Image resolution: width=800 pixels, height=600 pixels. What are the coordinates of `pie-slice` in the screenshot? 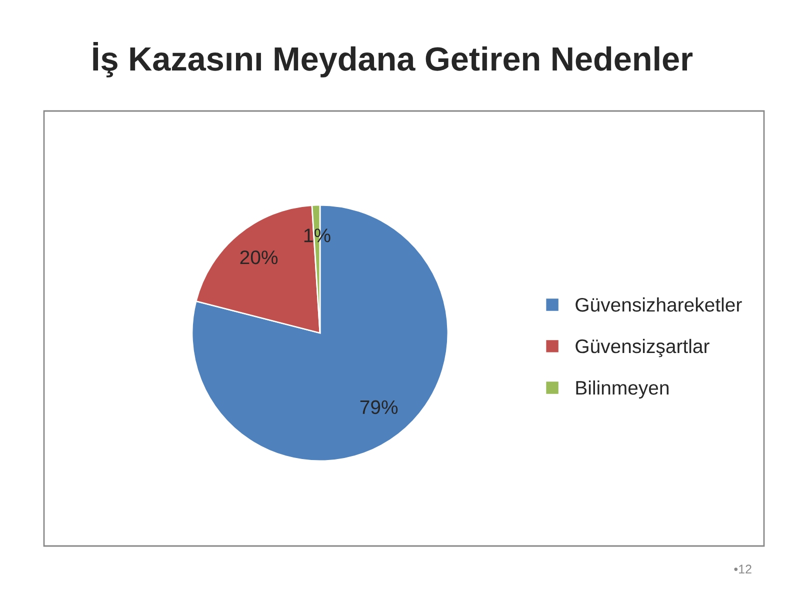 It's located at (320, 333).